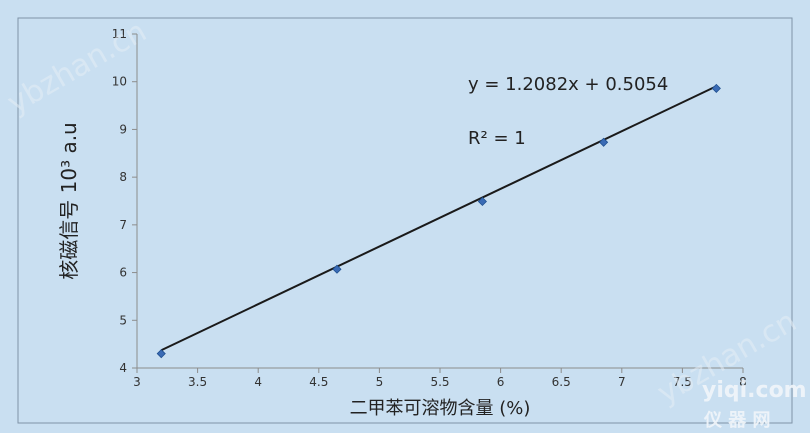 The width and height of the screenshot is (810, 433). What do you see at coordinates (123, 177) in the screenshot?
I see `y-tick-label: 8` at bounding box center [123, 177].